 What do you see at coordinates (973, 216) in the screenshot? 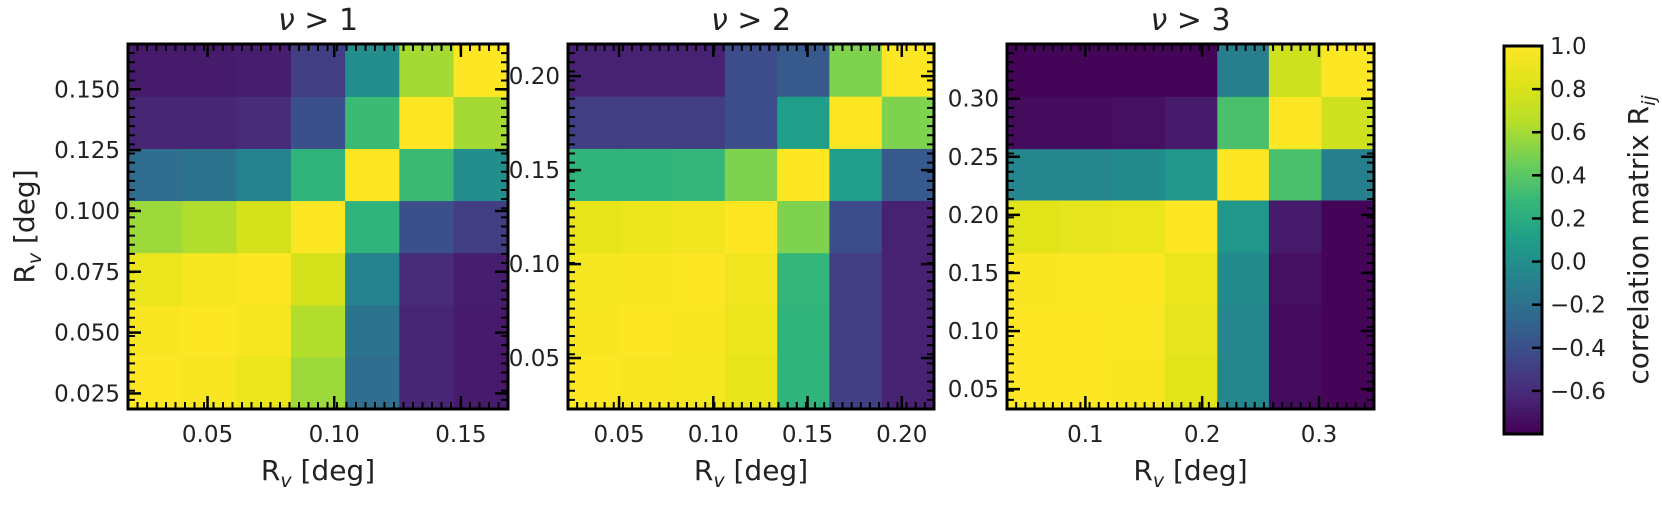
I see `y-tick-label: 0.20` at bounding box center [973, 216].